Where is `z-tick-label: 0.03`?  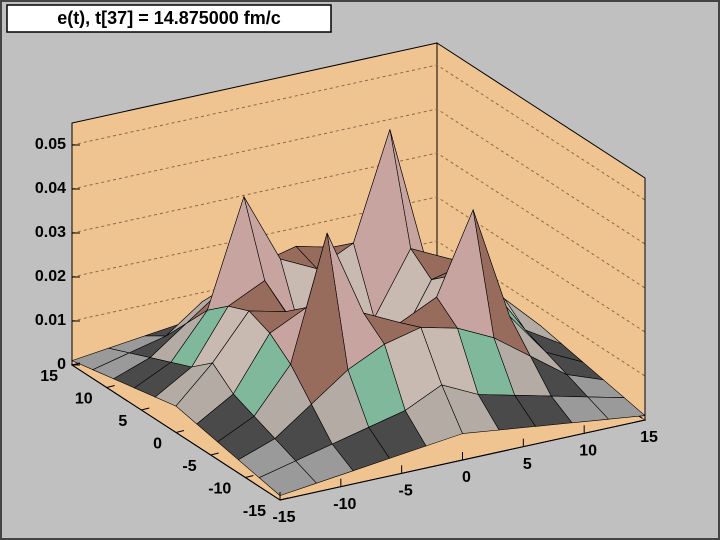
z-tick-label: 0.03 is located at coordinates (50, 232).